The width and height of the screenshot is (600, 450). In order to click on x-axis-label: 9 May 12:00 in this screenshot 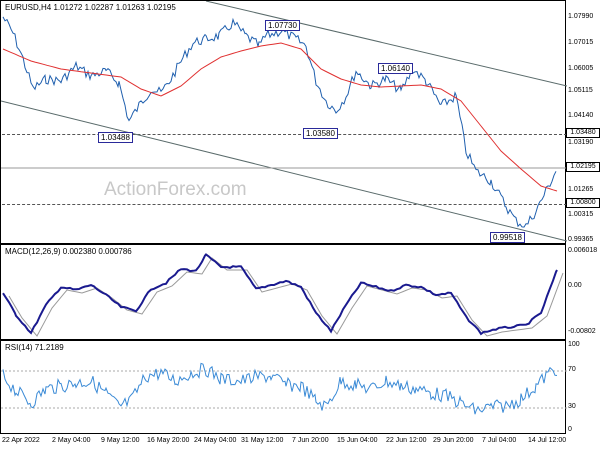, I will do `click(120, 440)`.